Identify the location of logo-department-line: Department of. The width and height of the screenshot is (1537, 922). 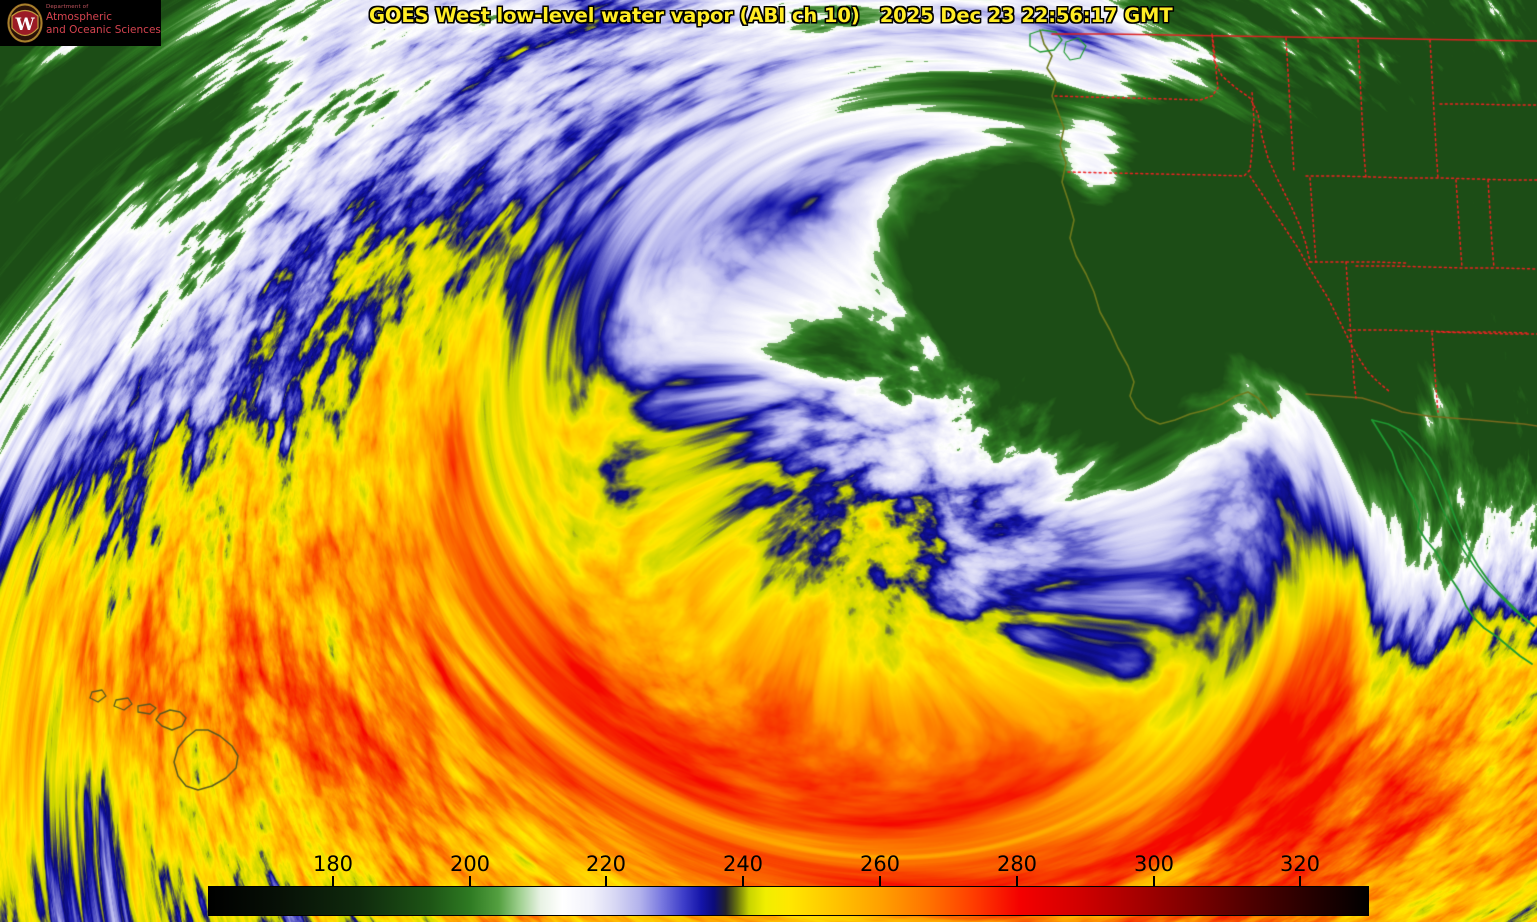
(67, 7).